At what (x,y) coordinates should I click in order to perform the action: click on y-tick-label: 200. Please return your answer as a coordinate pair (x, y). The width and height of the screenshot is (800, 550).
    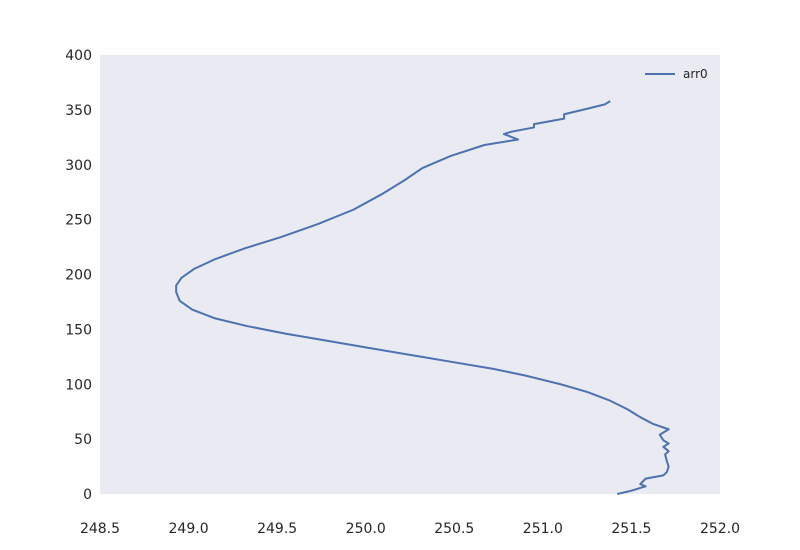
    Looking at the image, I should click on (78, 276).